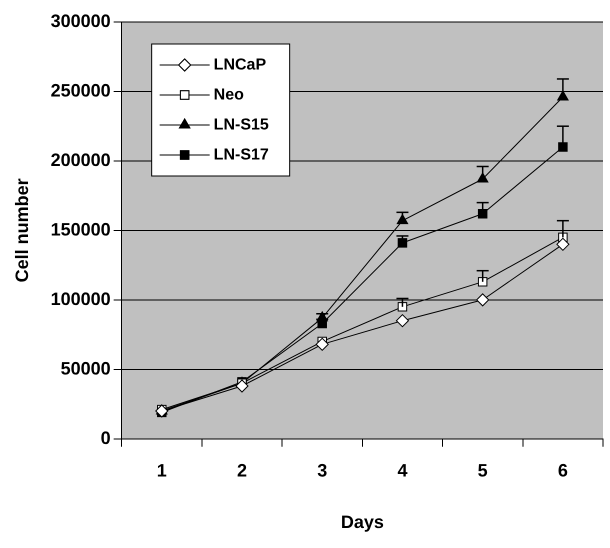 The image size is (610, 548). I want to click on y-tick-label: 300000, so click(80, 20).